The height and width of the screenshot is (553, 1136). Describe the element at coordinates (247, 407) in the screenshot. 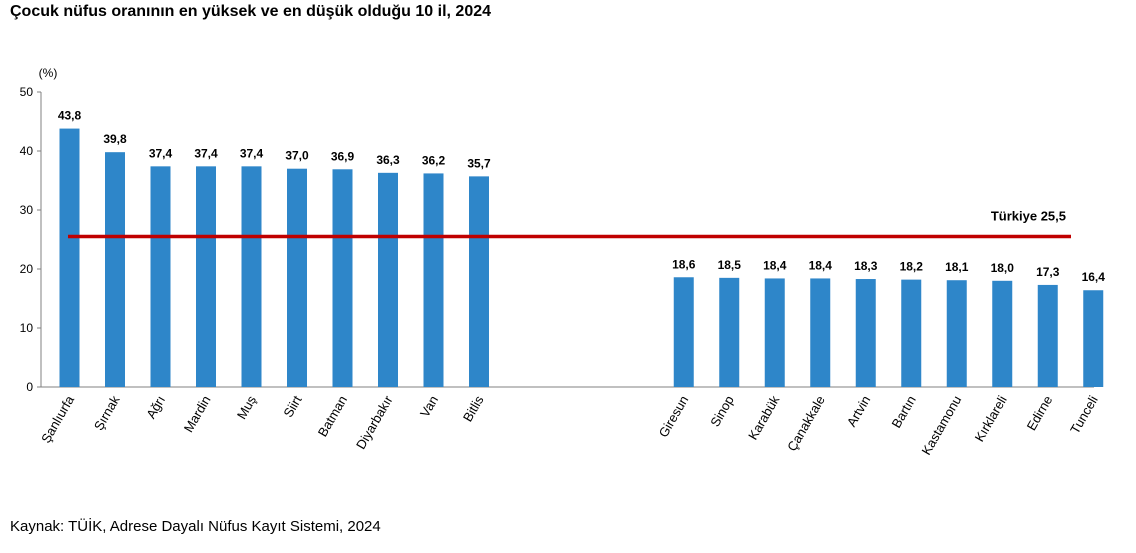

I see `category-label: Muş` at that location.